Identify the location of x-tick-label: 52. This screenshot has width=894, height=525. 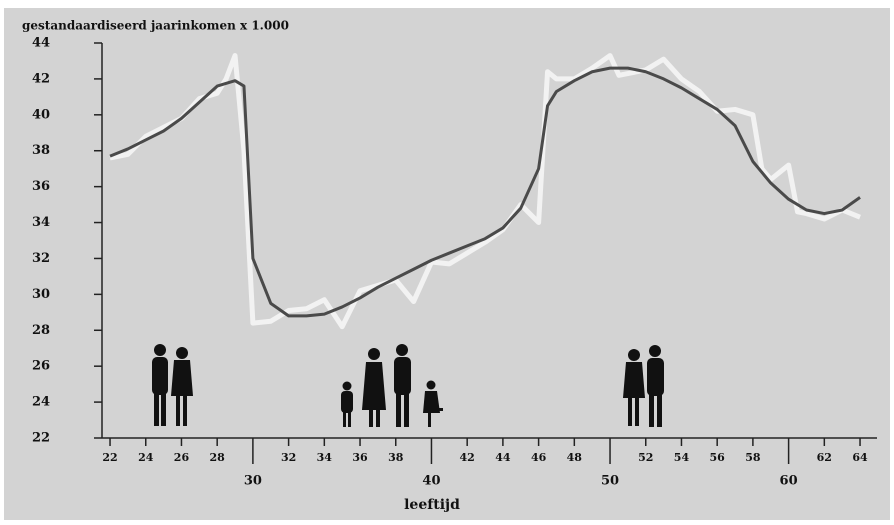
(645, 457).